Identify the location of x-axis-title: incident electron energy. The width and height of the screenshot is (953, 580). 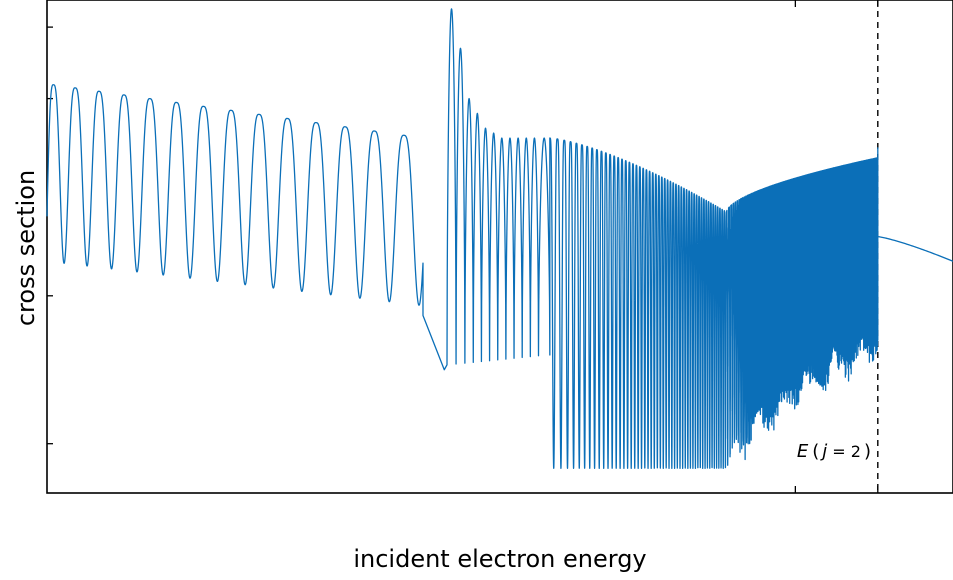
(499, 559).